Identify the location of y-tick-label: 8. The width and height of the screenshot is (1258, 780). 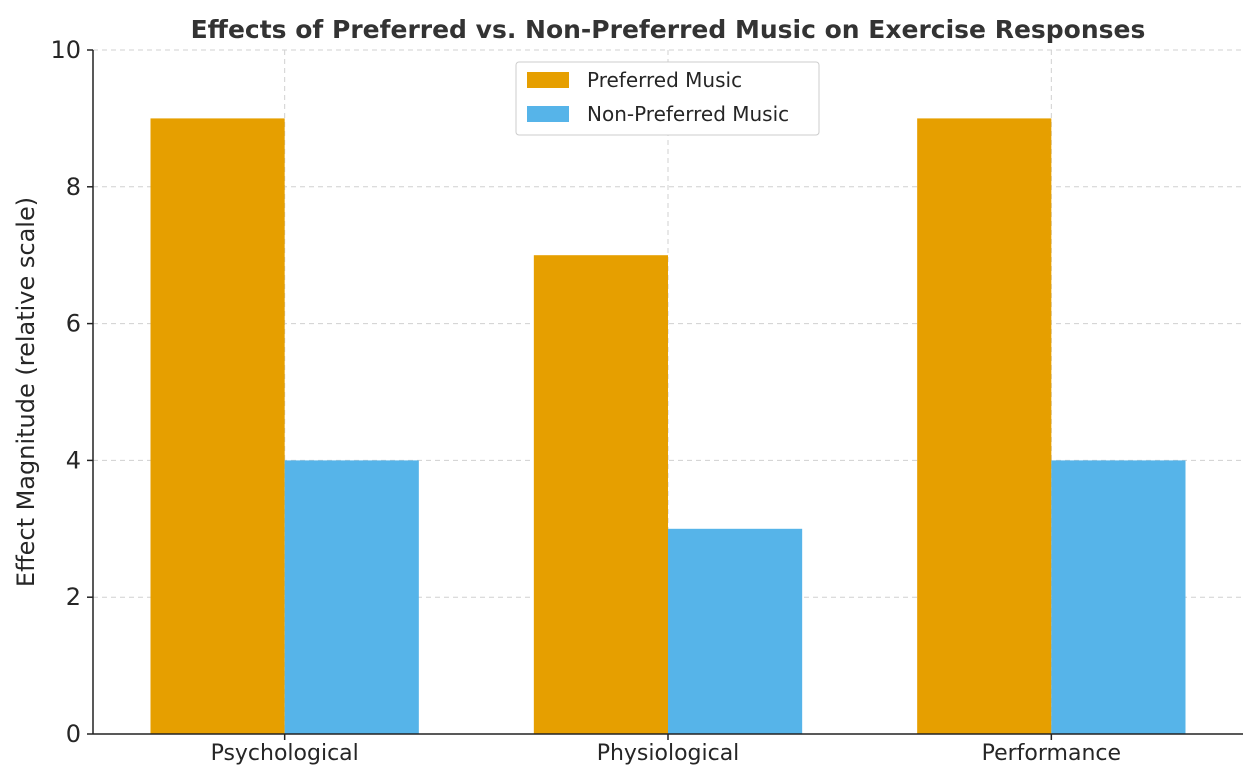
(73, 187).